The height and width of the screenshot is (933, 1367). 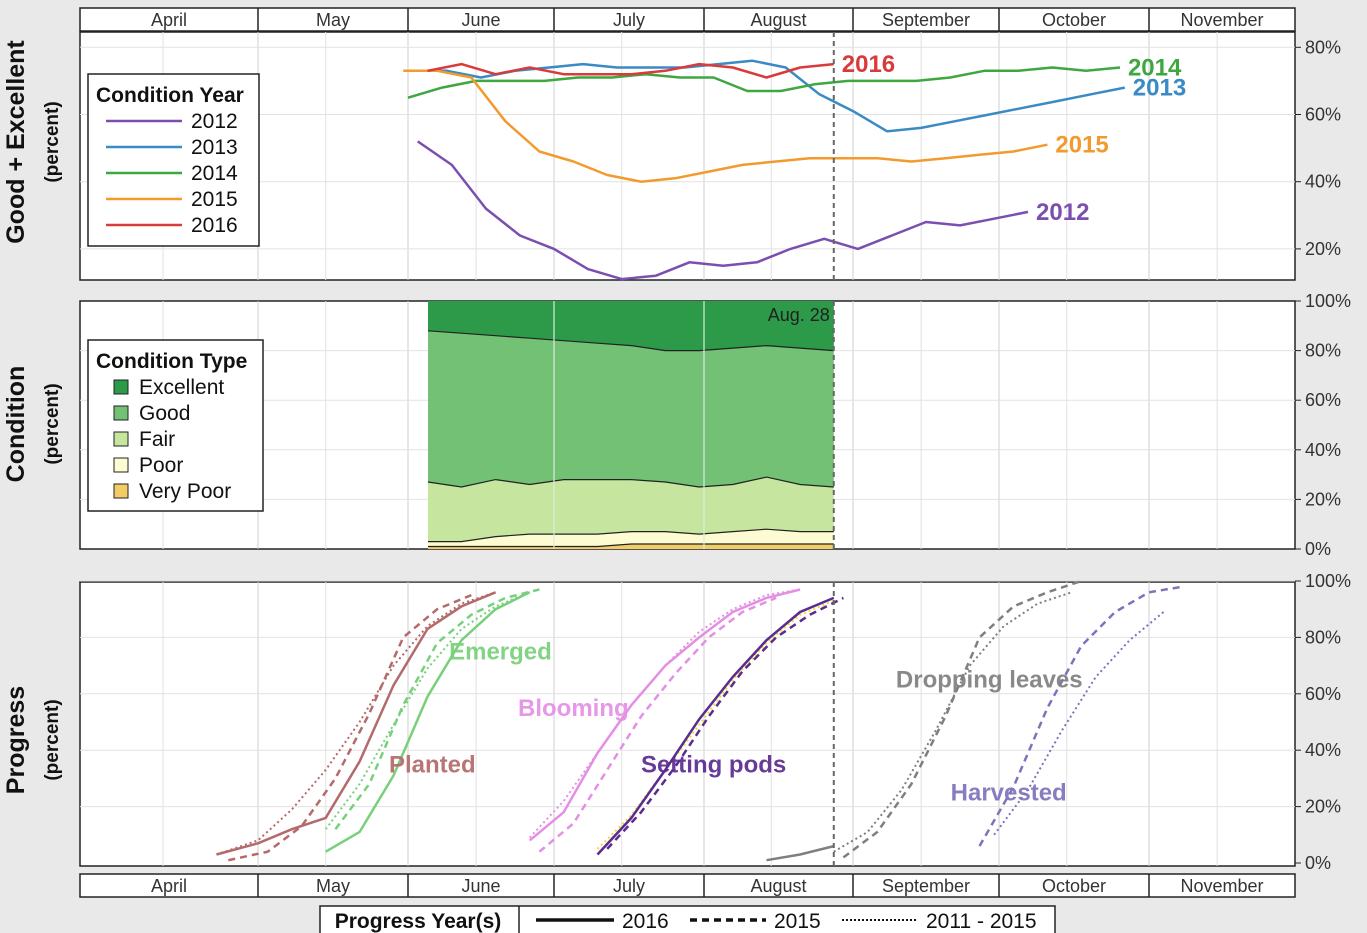 I want to click on progress-blooming-2015, so click(x=657, y=724).